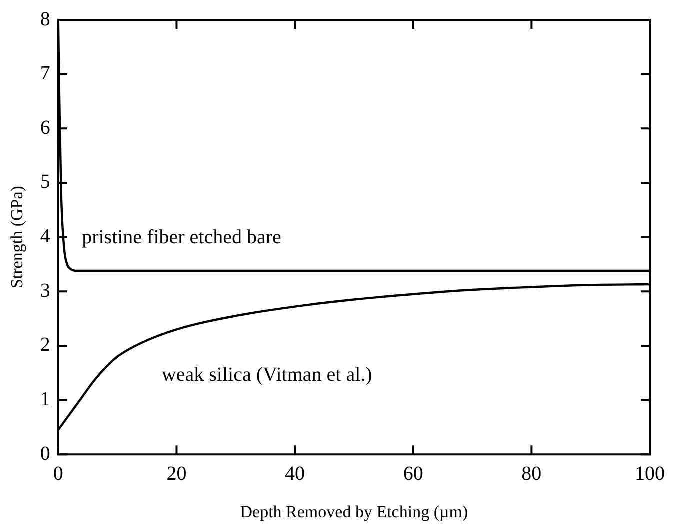  What do you see at coordinates (45, 73) in the screenshot?
I see `y-tick-label: 7` at bounding box center [45, 73].